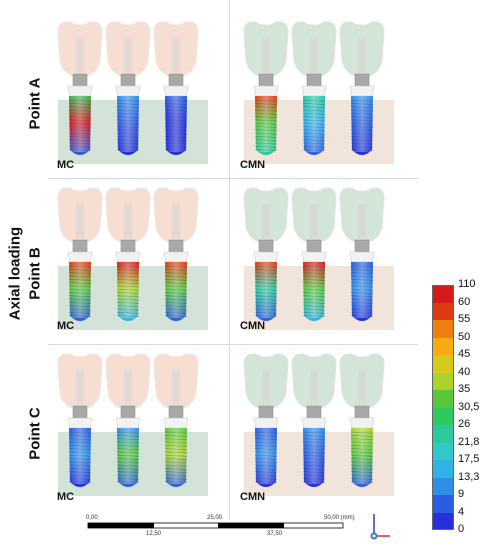  I want to click on vertical-divider, so click(229, 260).